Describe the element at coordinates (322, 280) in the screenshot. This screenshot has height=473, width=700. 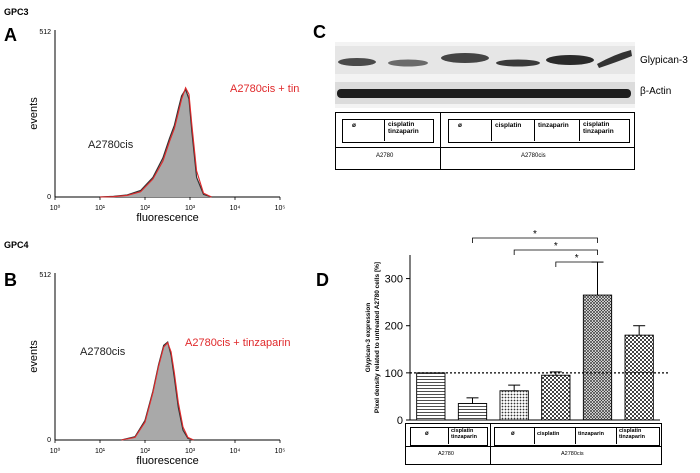
I see `panel-d-letter: D` at that location.